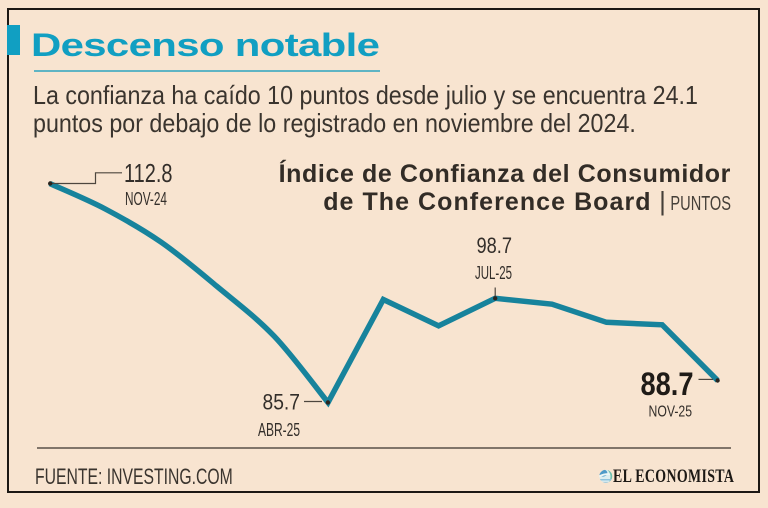 The width and height of the screenshot is (768, 508). Describe the element at coordinates (282, 402) in the screenshot. I see `svg-text: 85.7` at that location.